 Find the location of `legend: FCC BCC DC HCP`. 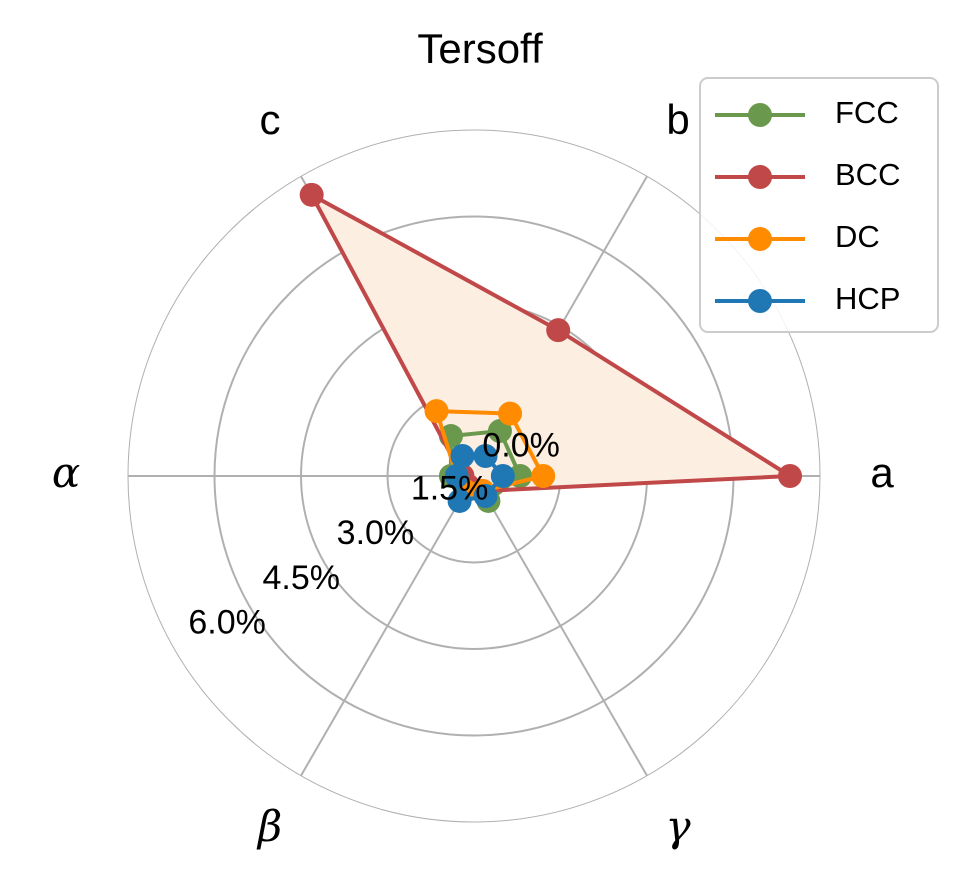

legend: FCC BCC DC HCP is located at coordinates (819, 205).